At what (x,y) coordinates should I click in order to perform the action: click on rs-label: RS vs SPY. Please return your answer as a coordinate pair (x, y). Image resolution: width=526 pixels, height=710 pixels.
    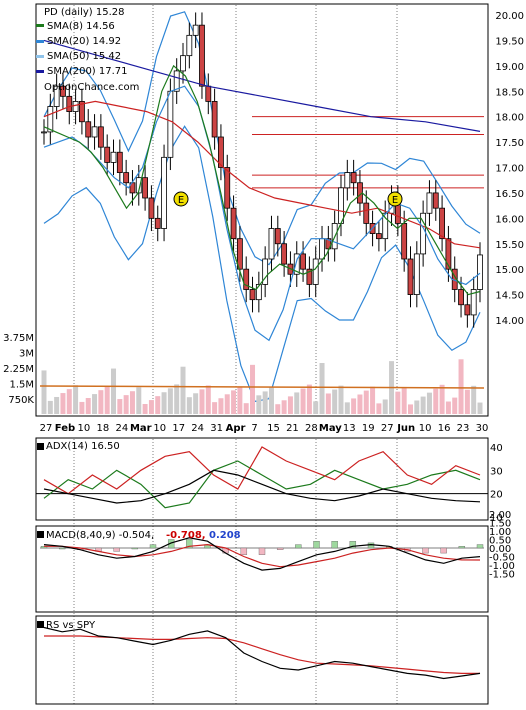
    Looking at the image, I should click on (71, 625).